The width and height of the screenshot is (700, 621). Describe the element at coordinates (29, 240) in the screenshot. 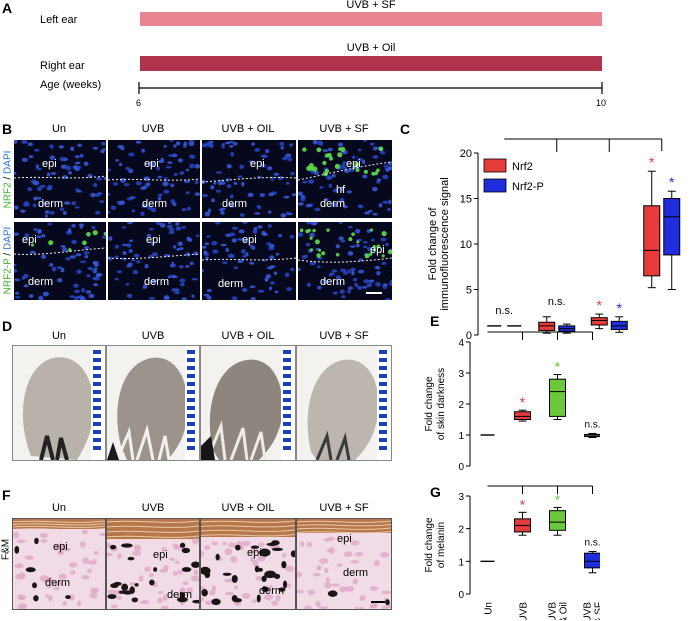

I see `b-epi-5: epi` at that location.